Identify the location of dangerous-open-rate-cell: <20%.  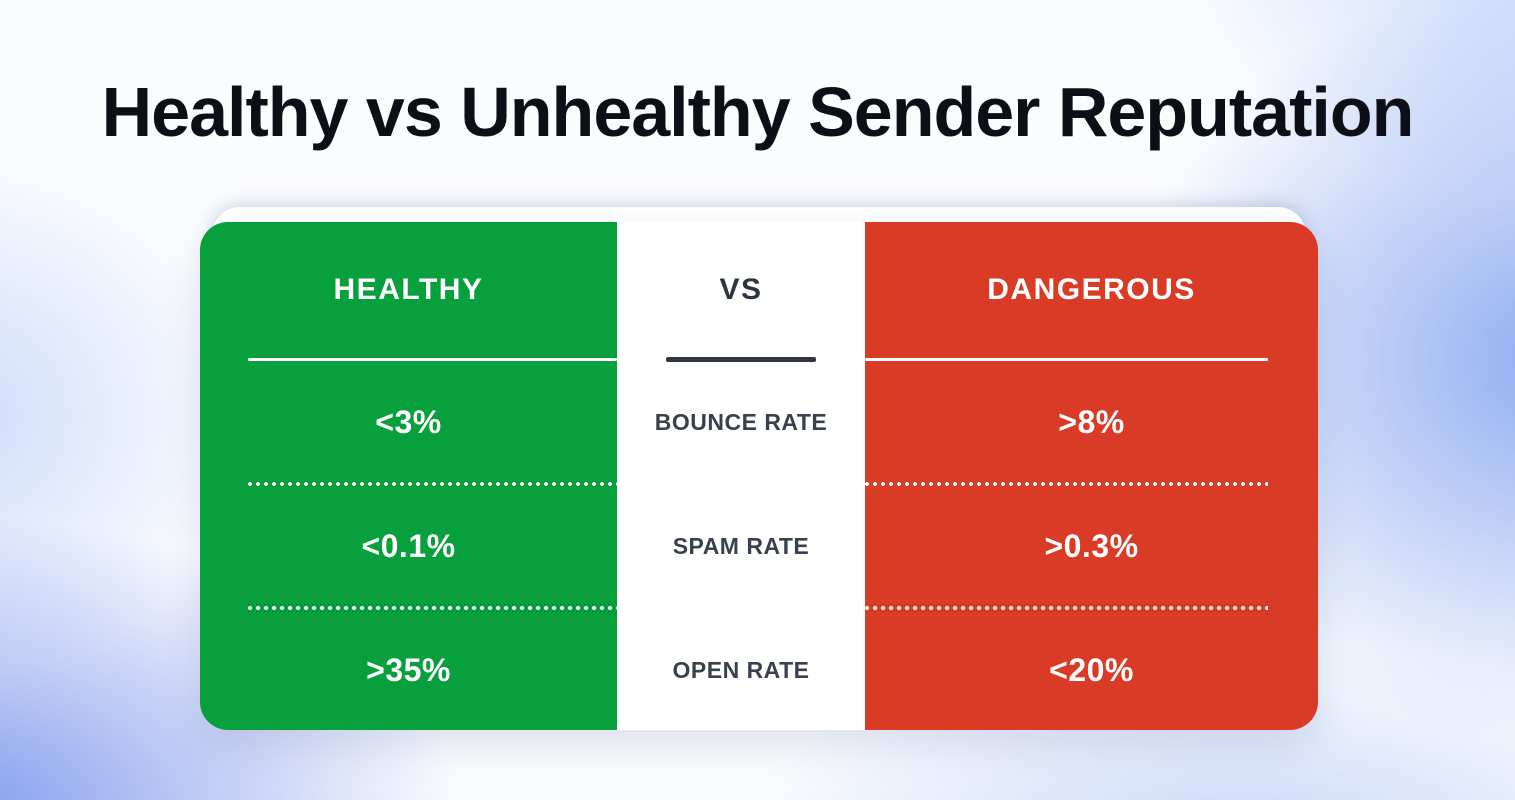
(1091, 670).